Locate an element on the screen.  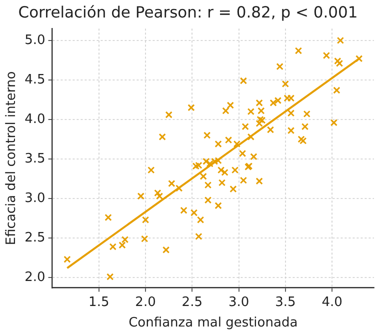
y-tick-label: 2.0 is located at coordinates (35, 277).